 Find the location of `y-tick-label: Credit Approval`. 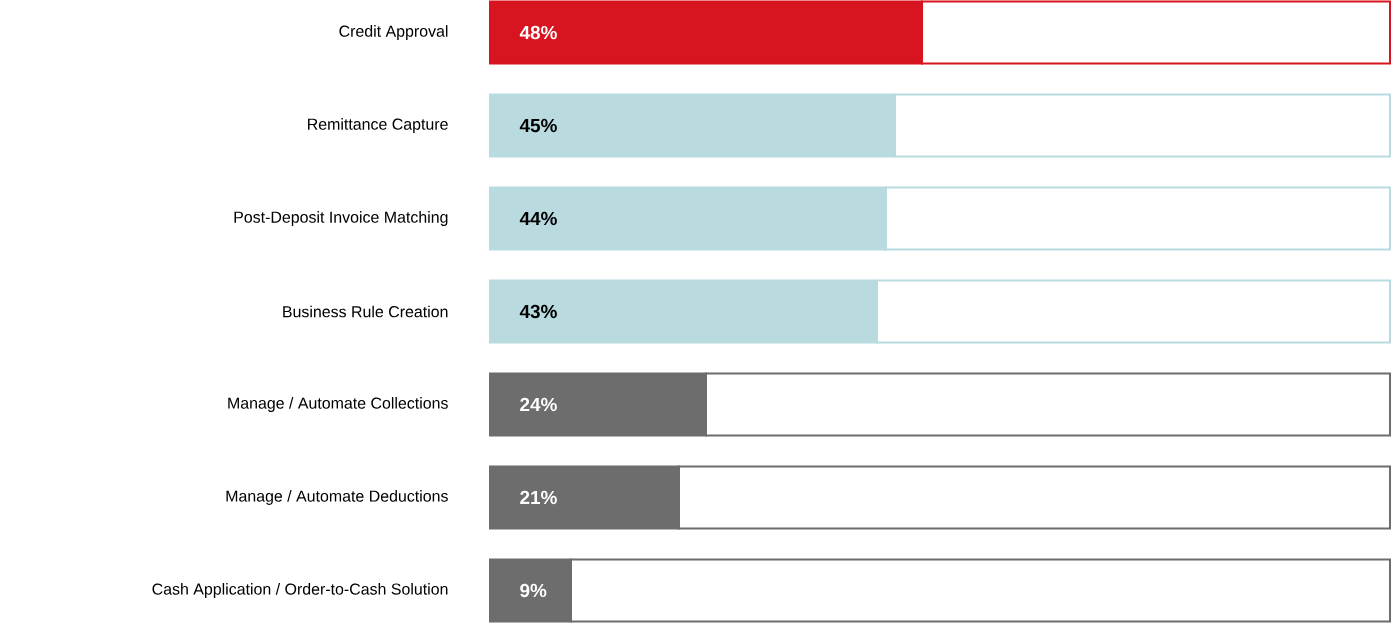

y-tick-label: Credit Approval is located at coordinates (393, 32).